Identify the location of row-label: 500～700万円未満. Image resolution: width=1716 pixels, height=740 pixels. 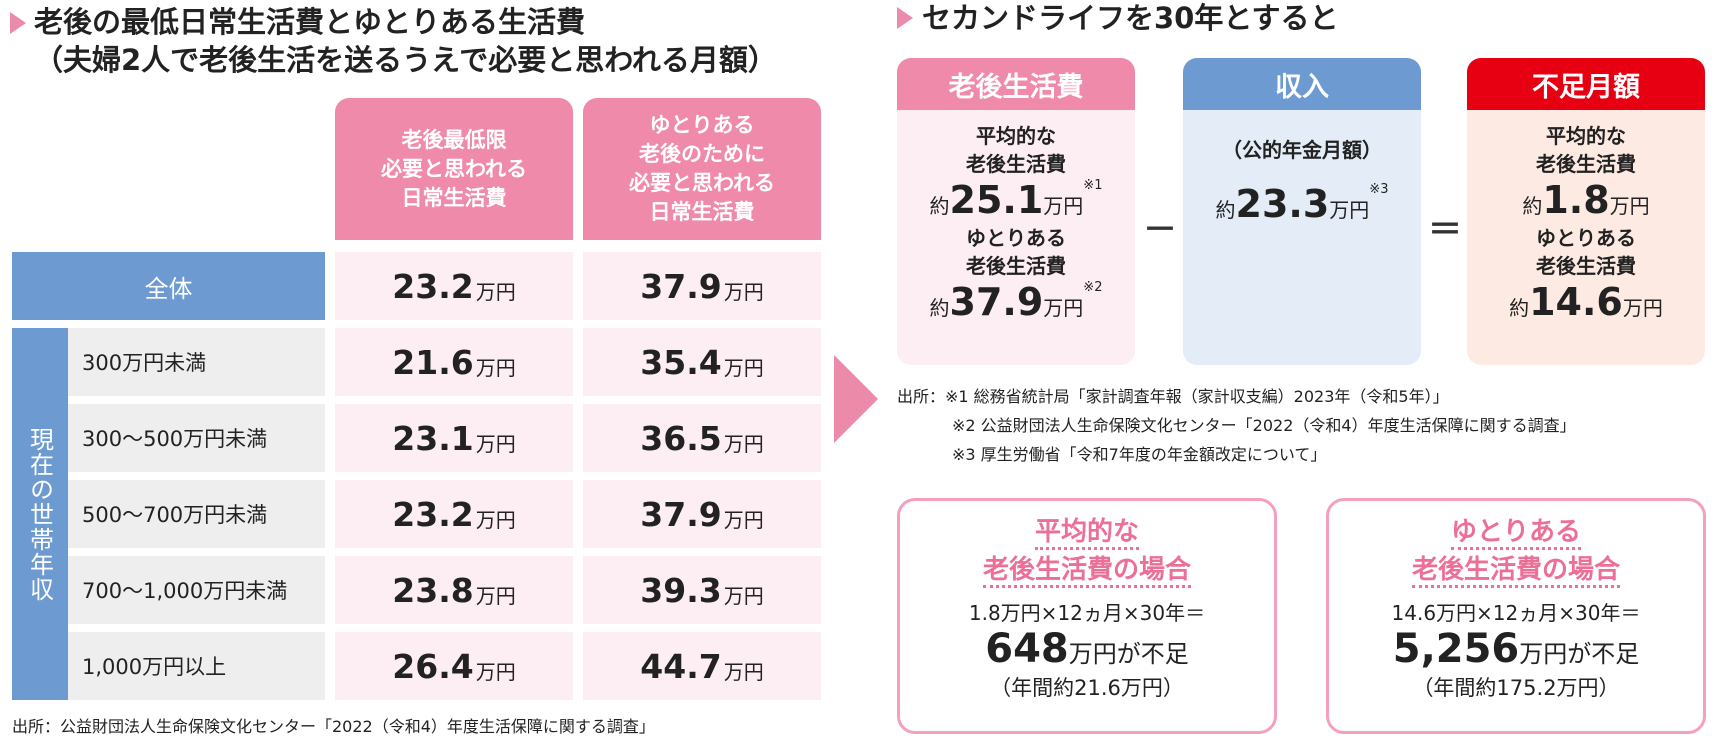
(196, 514).